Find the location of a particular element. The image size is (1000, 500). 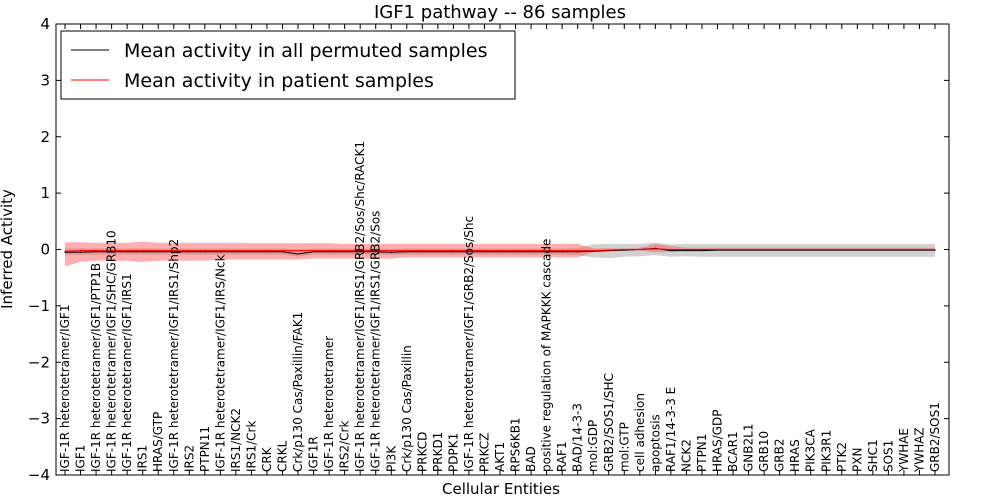

x-tick-label: IGF1 is located at coordinates (81, 458).